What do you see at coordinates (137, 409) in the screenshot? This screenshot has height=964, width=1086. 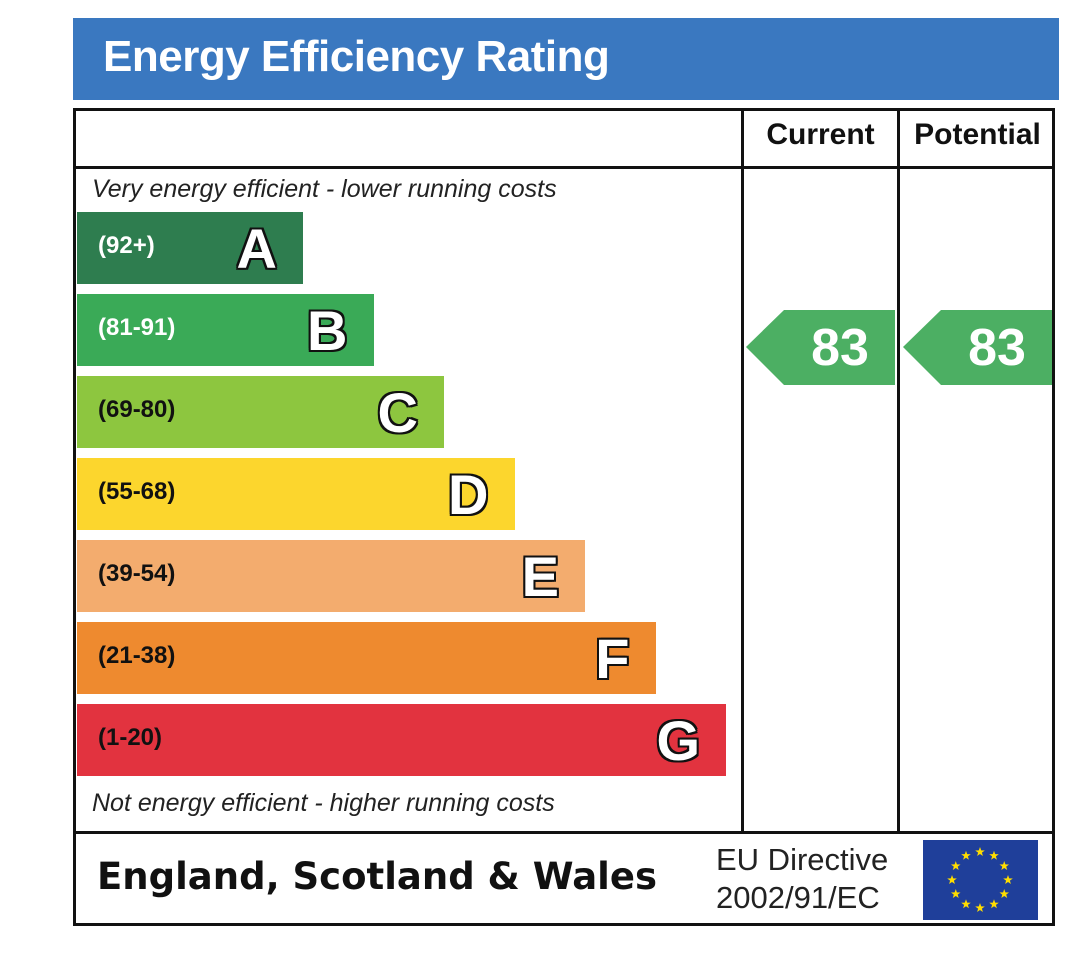 I see `band-range-label: (69-80)` at bounding box center [137, 409].